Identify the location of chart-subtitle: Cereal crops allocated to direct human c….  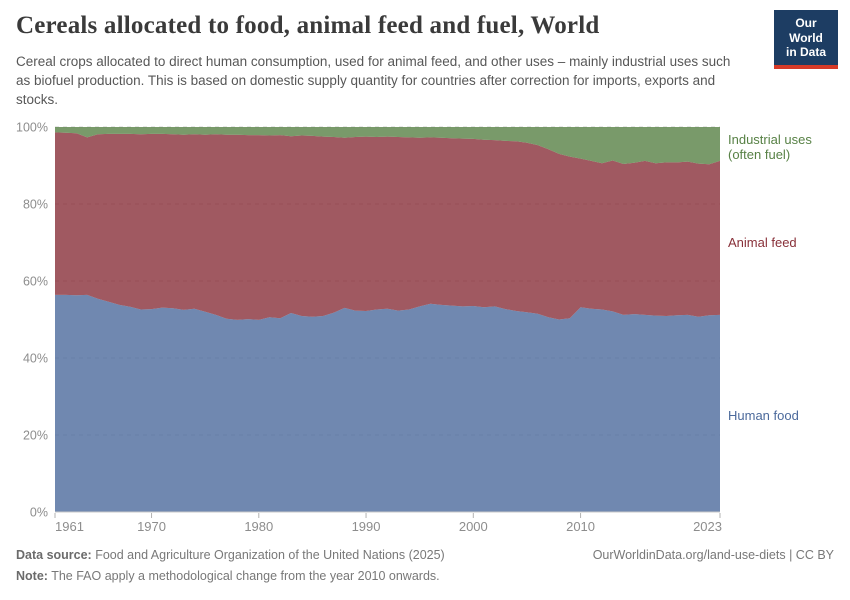
(373, 81).